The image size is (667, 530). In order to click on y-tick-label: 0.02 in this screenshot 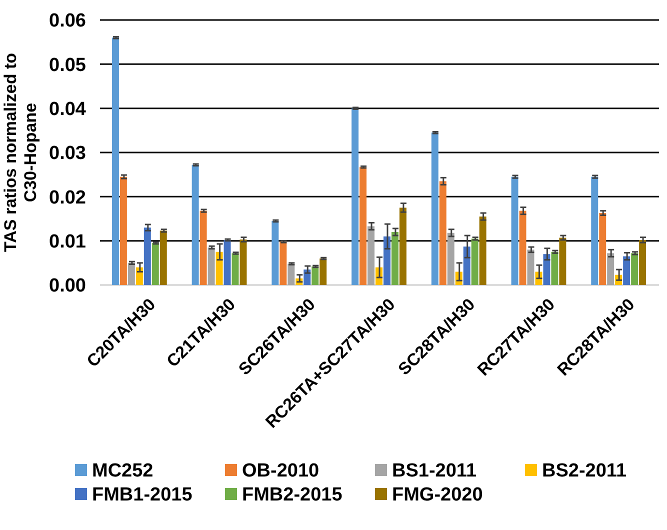, I will do `click(67, 197)`.